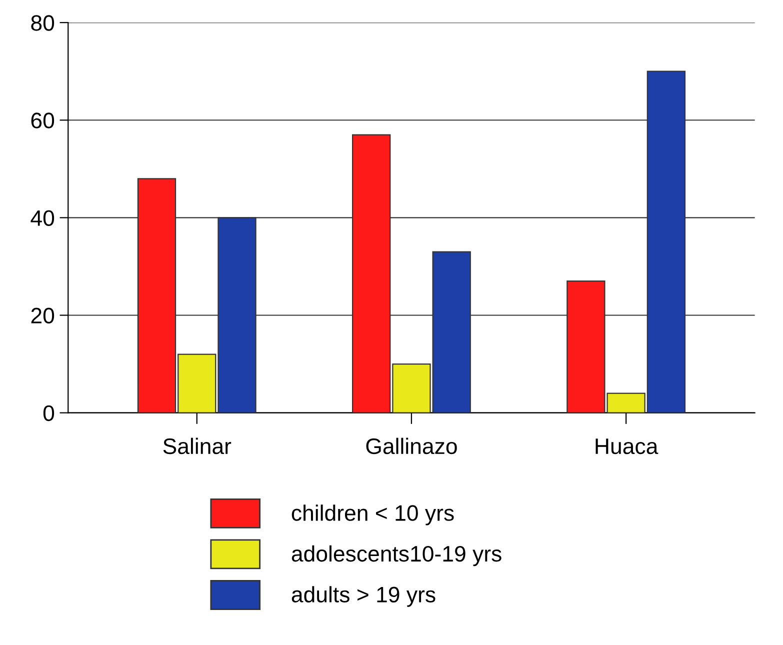 The image size is (783, 645). What do you see at coordinates (411, 446) in the screenshot?
I see `x-tick-label: Gallinazo` at bounding box center [411, 446].